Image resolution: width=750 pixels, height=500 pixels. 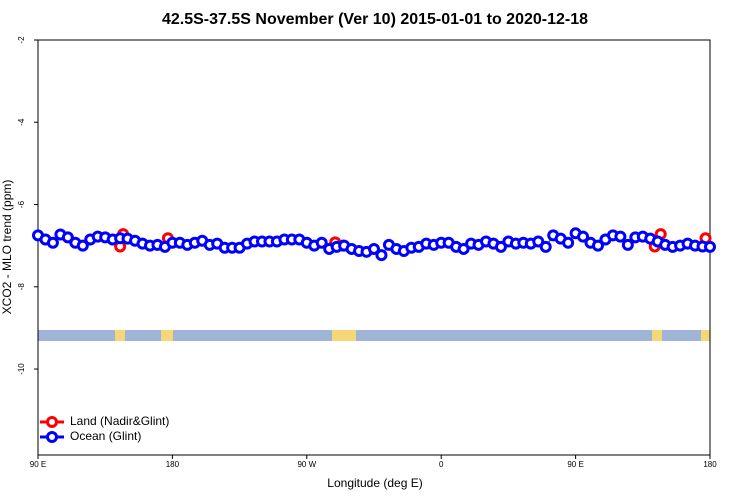 I want to click on x-axis-label: Longitude (deg E), so click(x=374, y=483).